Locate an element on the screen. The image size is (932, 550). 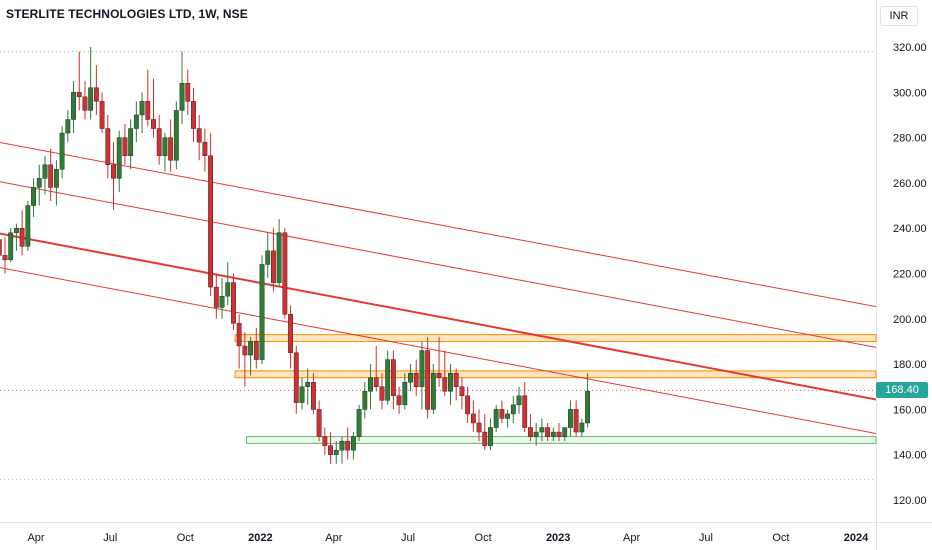
x-tick-label: 2022 is located at coordinates (260, 538).